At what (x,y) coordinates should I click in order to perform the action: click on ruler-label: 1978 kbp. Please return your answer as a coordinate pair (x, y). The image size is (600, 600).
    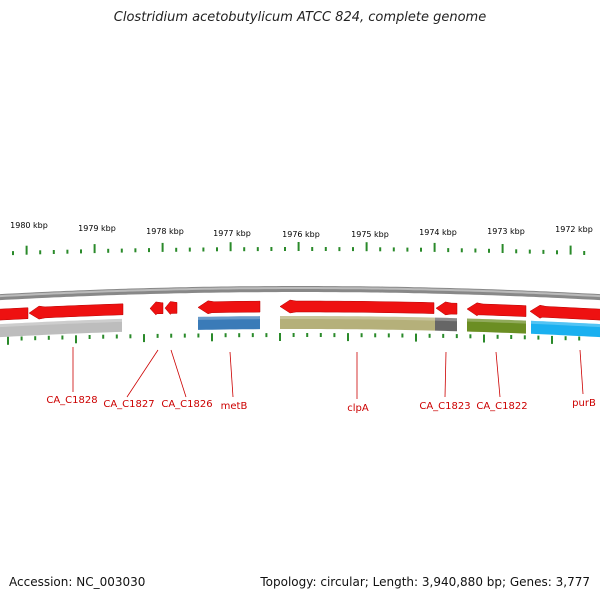
    Looking at the image, I should click on (165, 231).